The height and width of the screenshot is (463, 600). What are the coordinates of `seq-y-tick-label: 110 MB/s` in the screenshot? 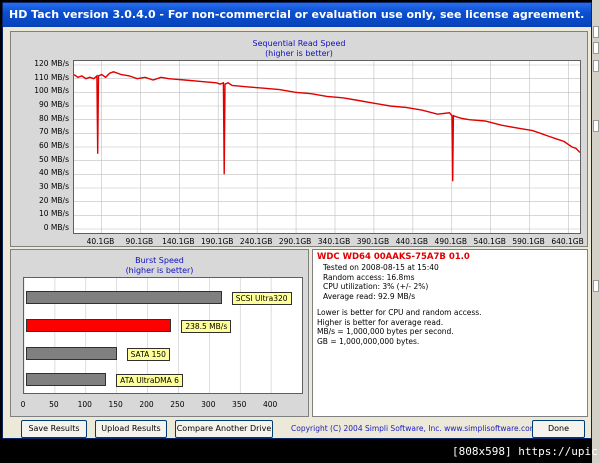 It's located at (51, 77).